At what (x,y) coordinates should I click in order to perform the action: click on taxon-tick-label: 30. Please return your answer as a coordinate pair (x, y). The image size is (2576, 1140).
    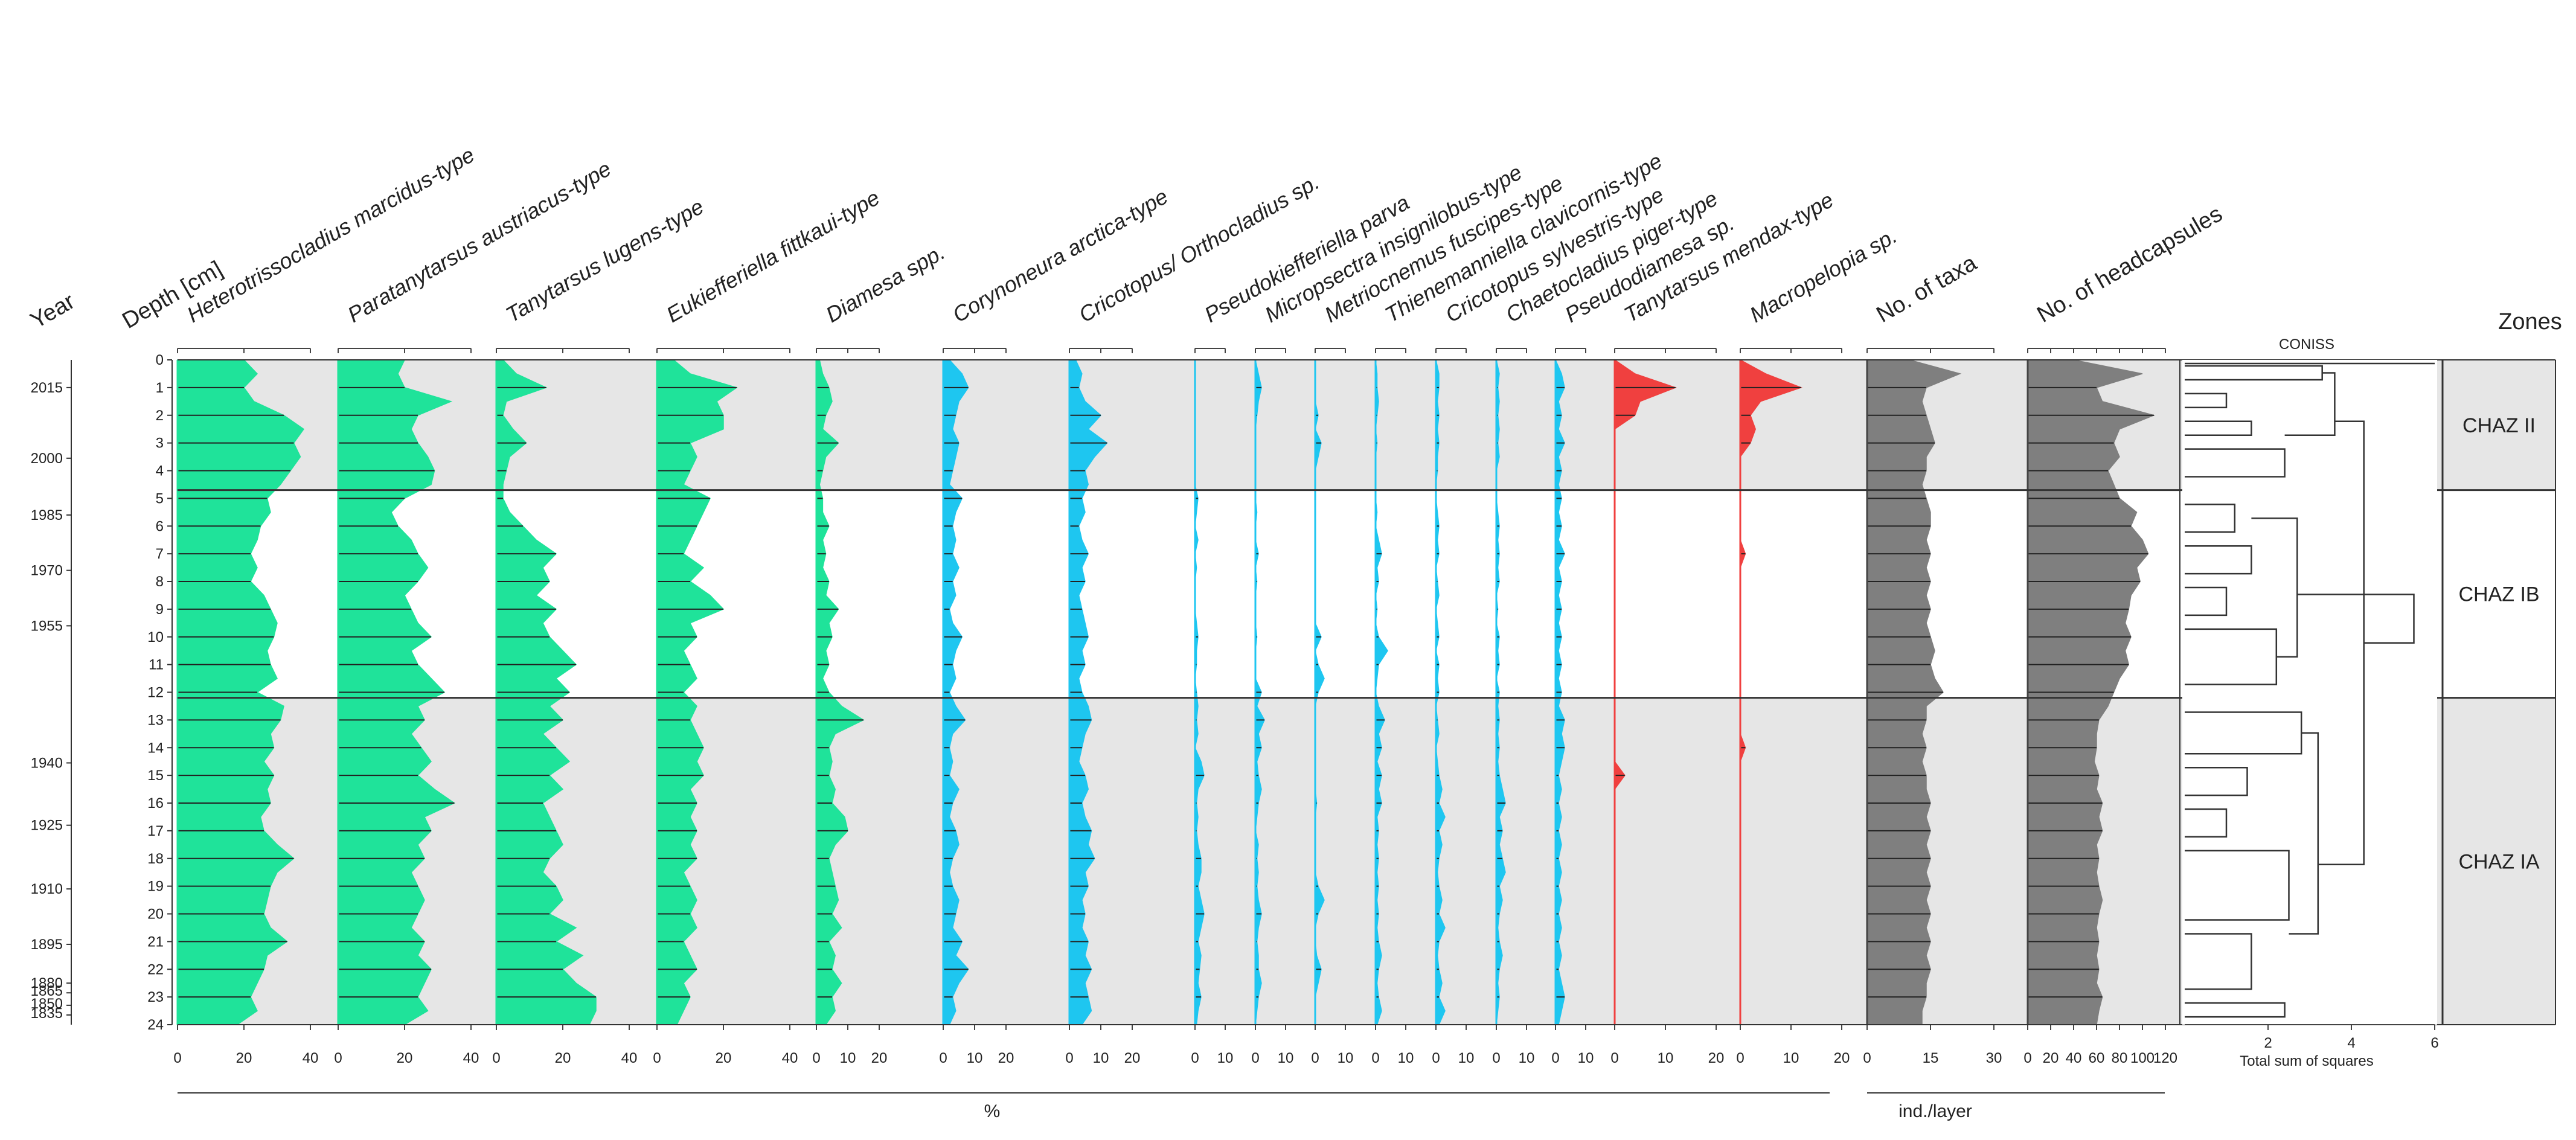
    Looking at the image, I should click on (1994, 1058).